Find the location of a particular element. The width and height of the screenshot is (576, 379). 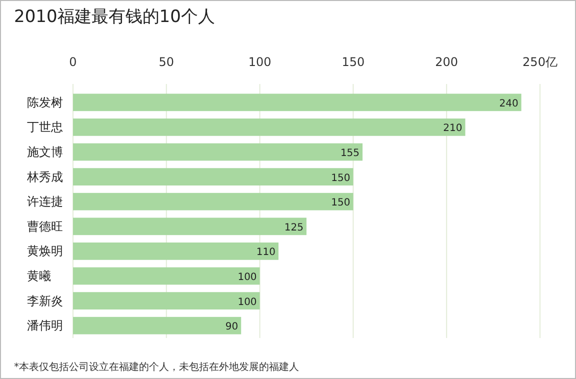

y-tick-label: 曹德旺 is located at coordinates (45, 226).